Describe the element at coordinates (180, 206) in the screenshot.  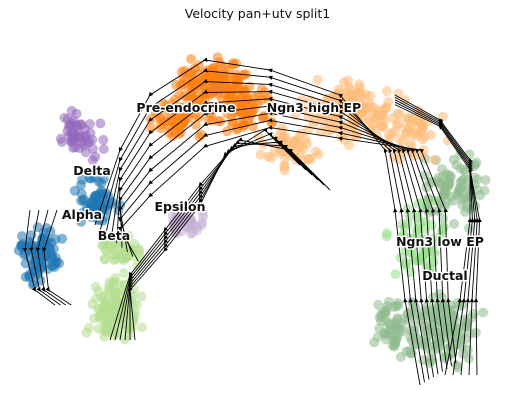
I see `cluster-label-epsilon: Epsilon` at that location.